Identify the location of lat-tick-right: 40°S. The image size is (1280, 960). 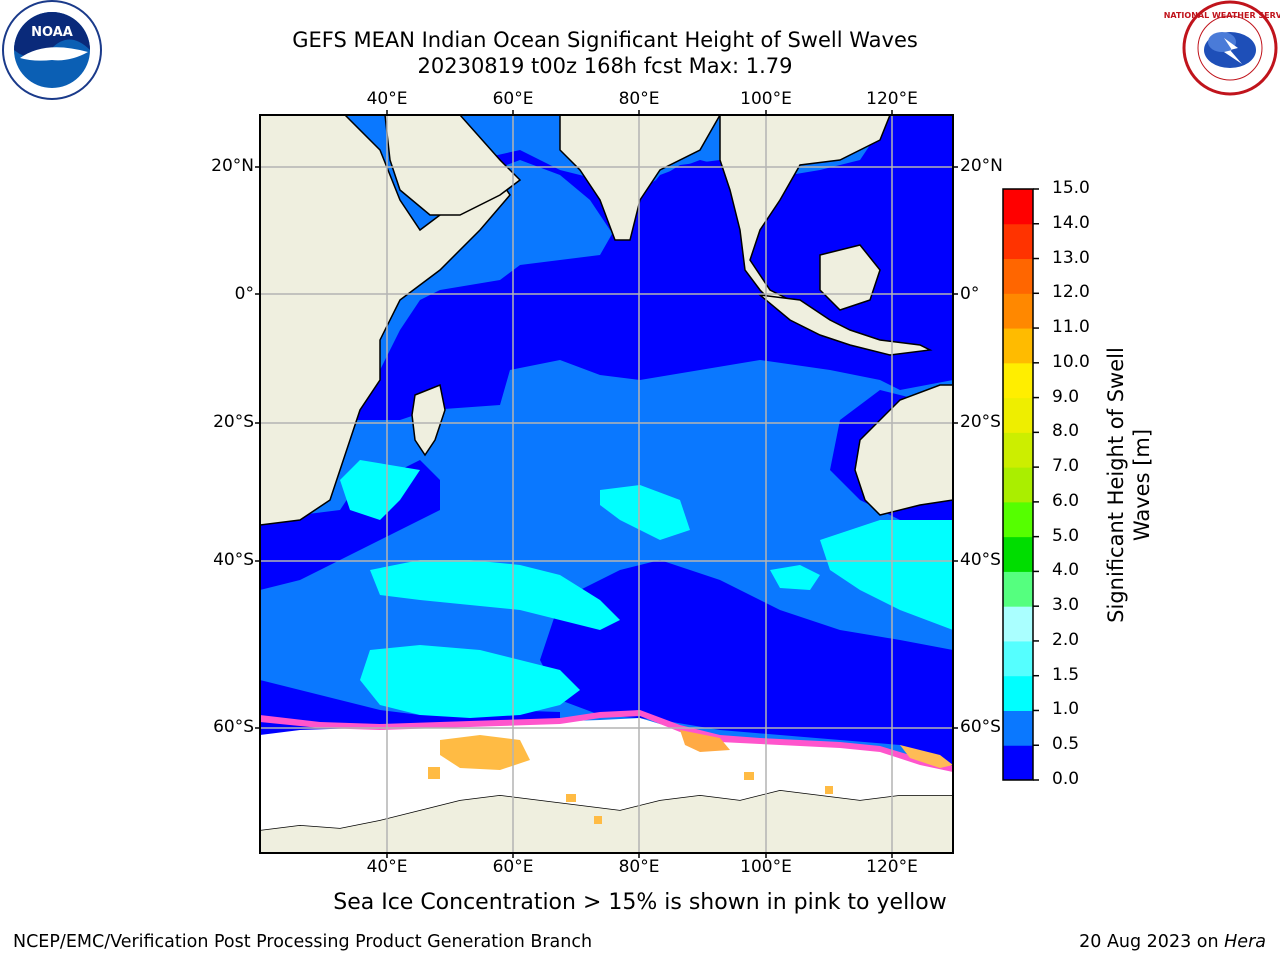
(980, 560).